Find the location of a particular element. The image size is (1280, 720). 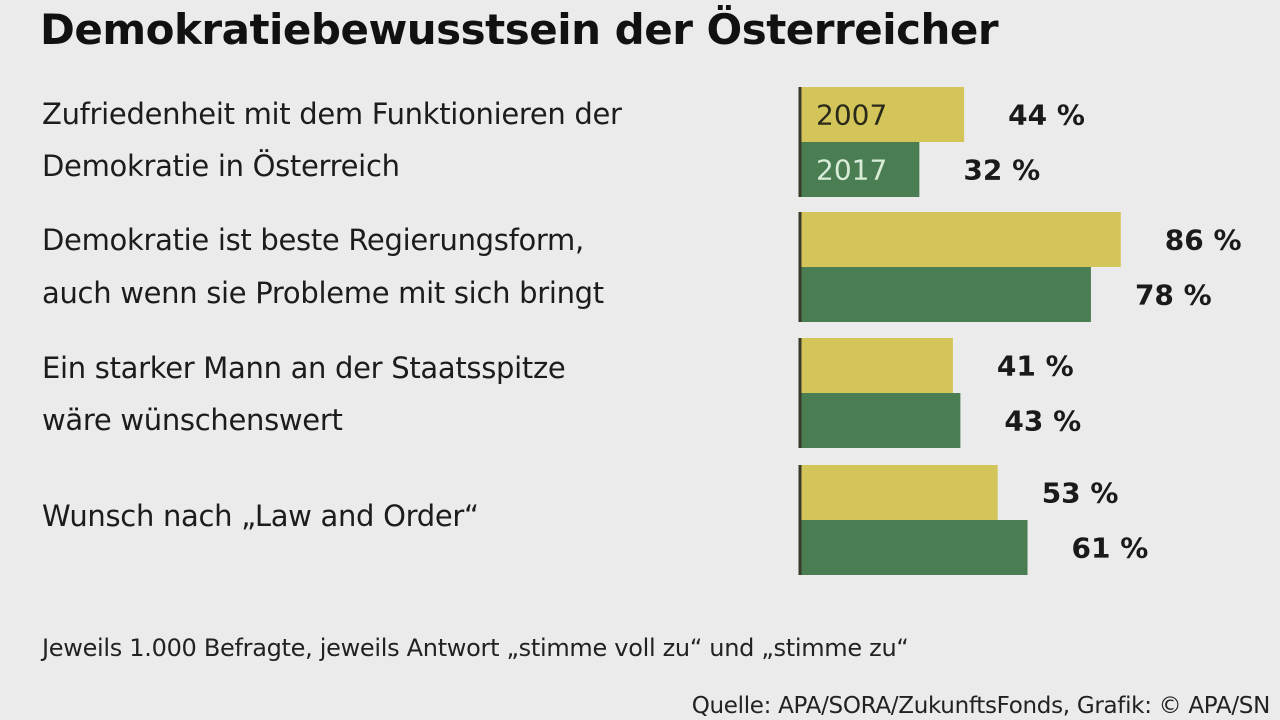

value-label: 41 % is located at coordinates (1035, 366).